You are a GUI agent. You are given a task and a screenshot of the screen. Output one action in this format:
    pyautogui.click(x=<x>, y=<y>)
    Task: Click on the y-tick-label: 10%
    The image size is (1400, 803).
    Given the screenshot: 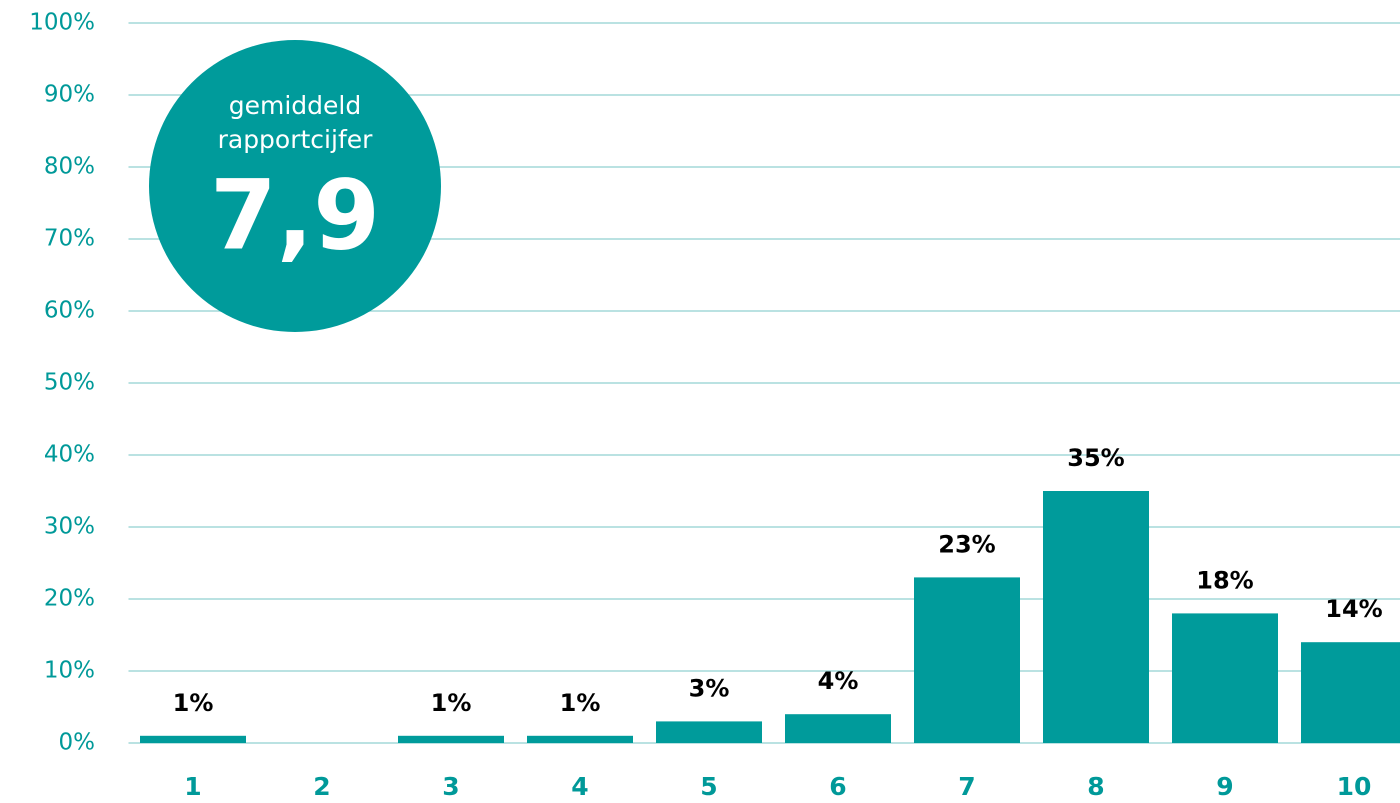 What is the action you would take?
    pyautogui.click(x=69, y=671)
    